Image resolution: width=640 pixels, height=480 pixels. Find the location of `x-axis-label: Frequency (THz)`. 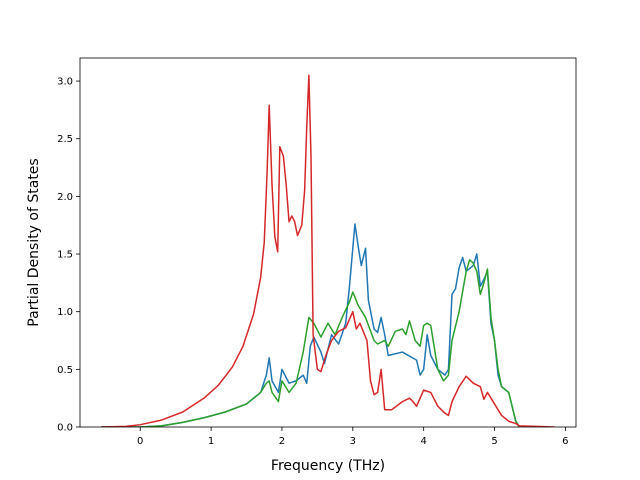

x-axis-label: Frequency (THz) is located at coordinates (328, 466).